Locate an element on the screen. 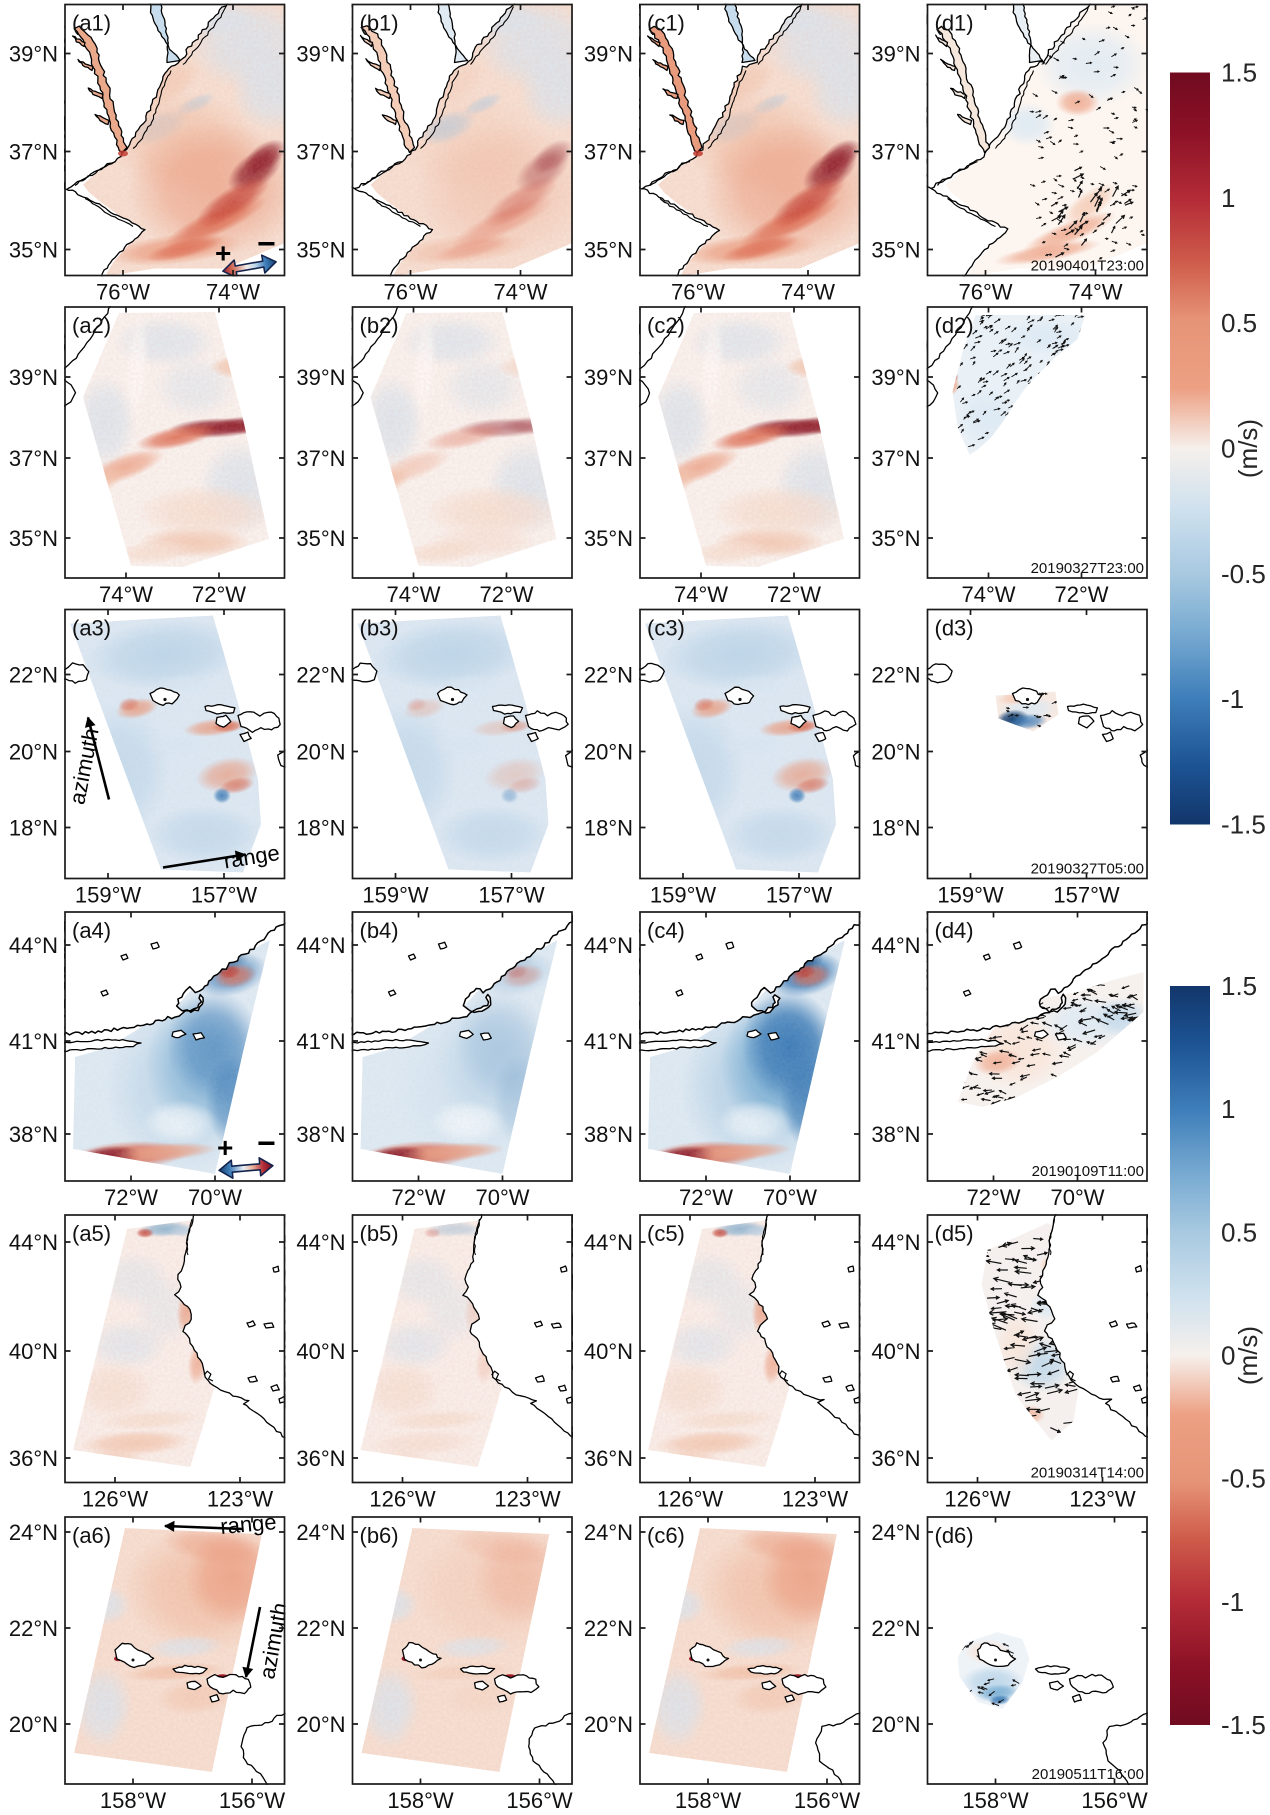  svg-text: 20190511T16:00 is located at coordinates (1088, 1774).